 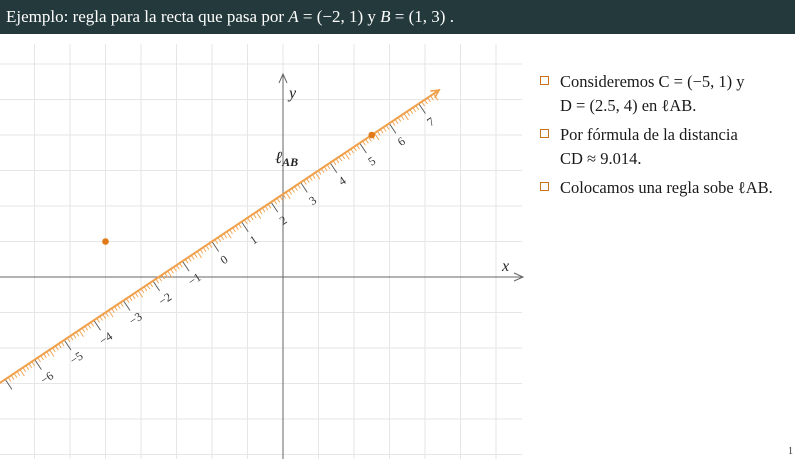 What do you see at coordinates (253, 239) in the screenshot?
I see `ruler-number: 1` at bounding box center [253, 239].